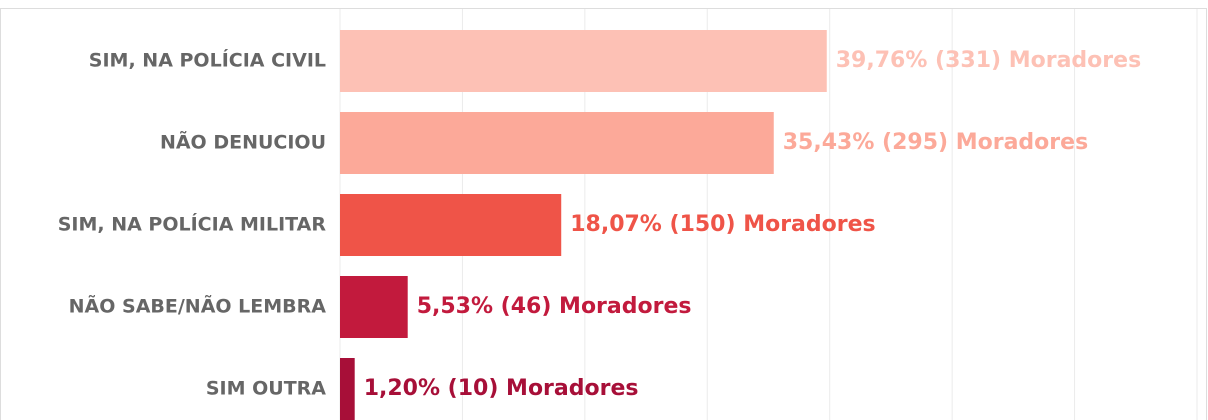  What do you see at coordinates (554, 306) in the screenshot?
I see `value-label: 5,53% (46) Moradores` at bounding box center [554, 306].